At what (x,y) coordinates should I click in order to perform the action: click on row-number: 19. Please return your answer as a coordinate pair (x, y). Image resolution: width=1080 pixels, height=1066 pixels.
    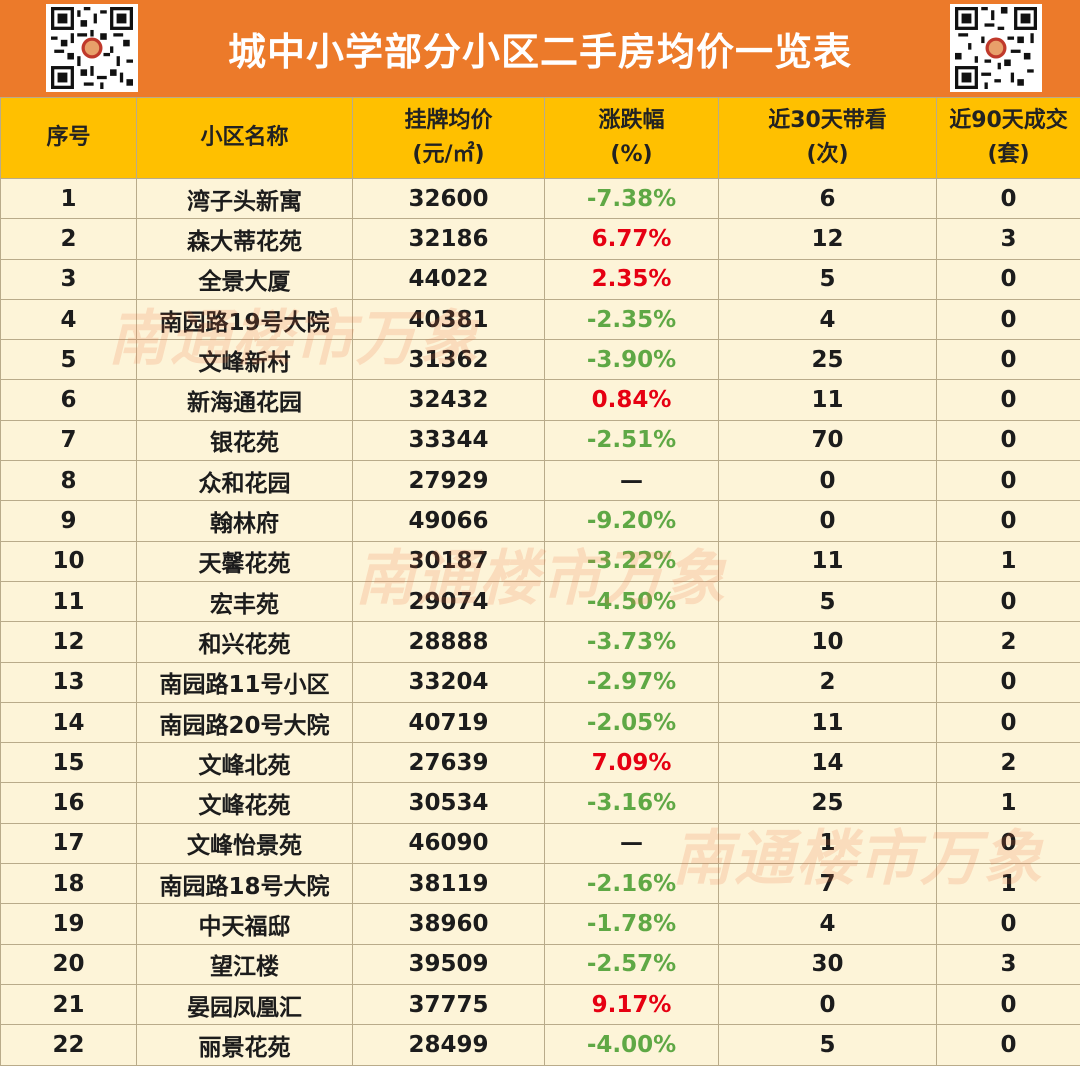
    Looking at the image, I should click on (69, 924).